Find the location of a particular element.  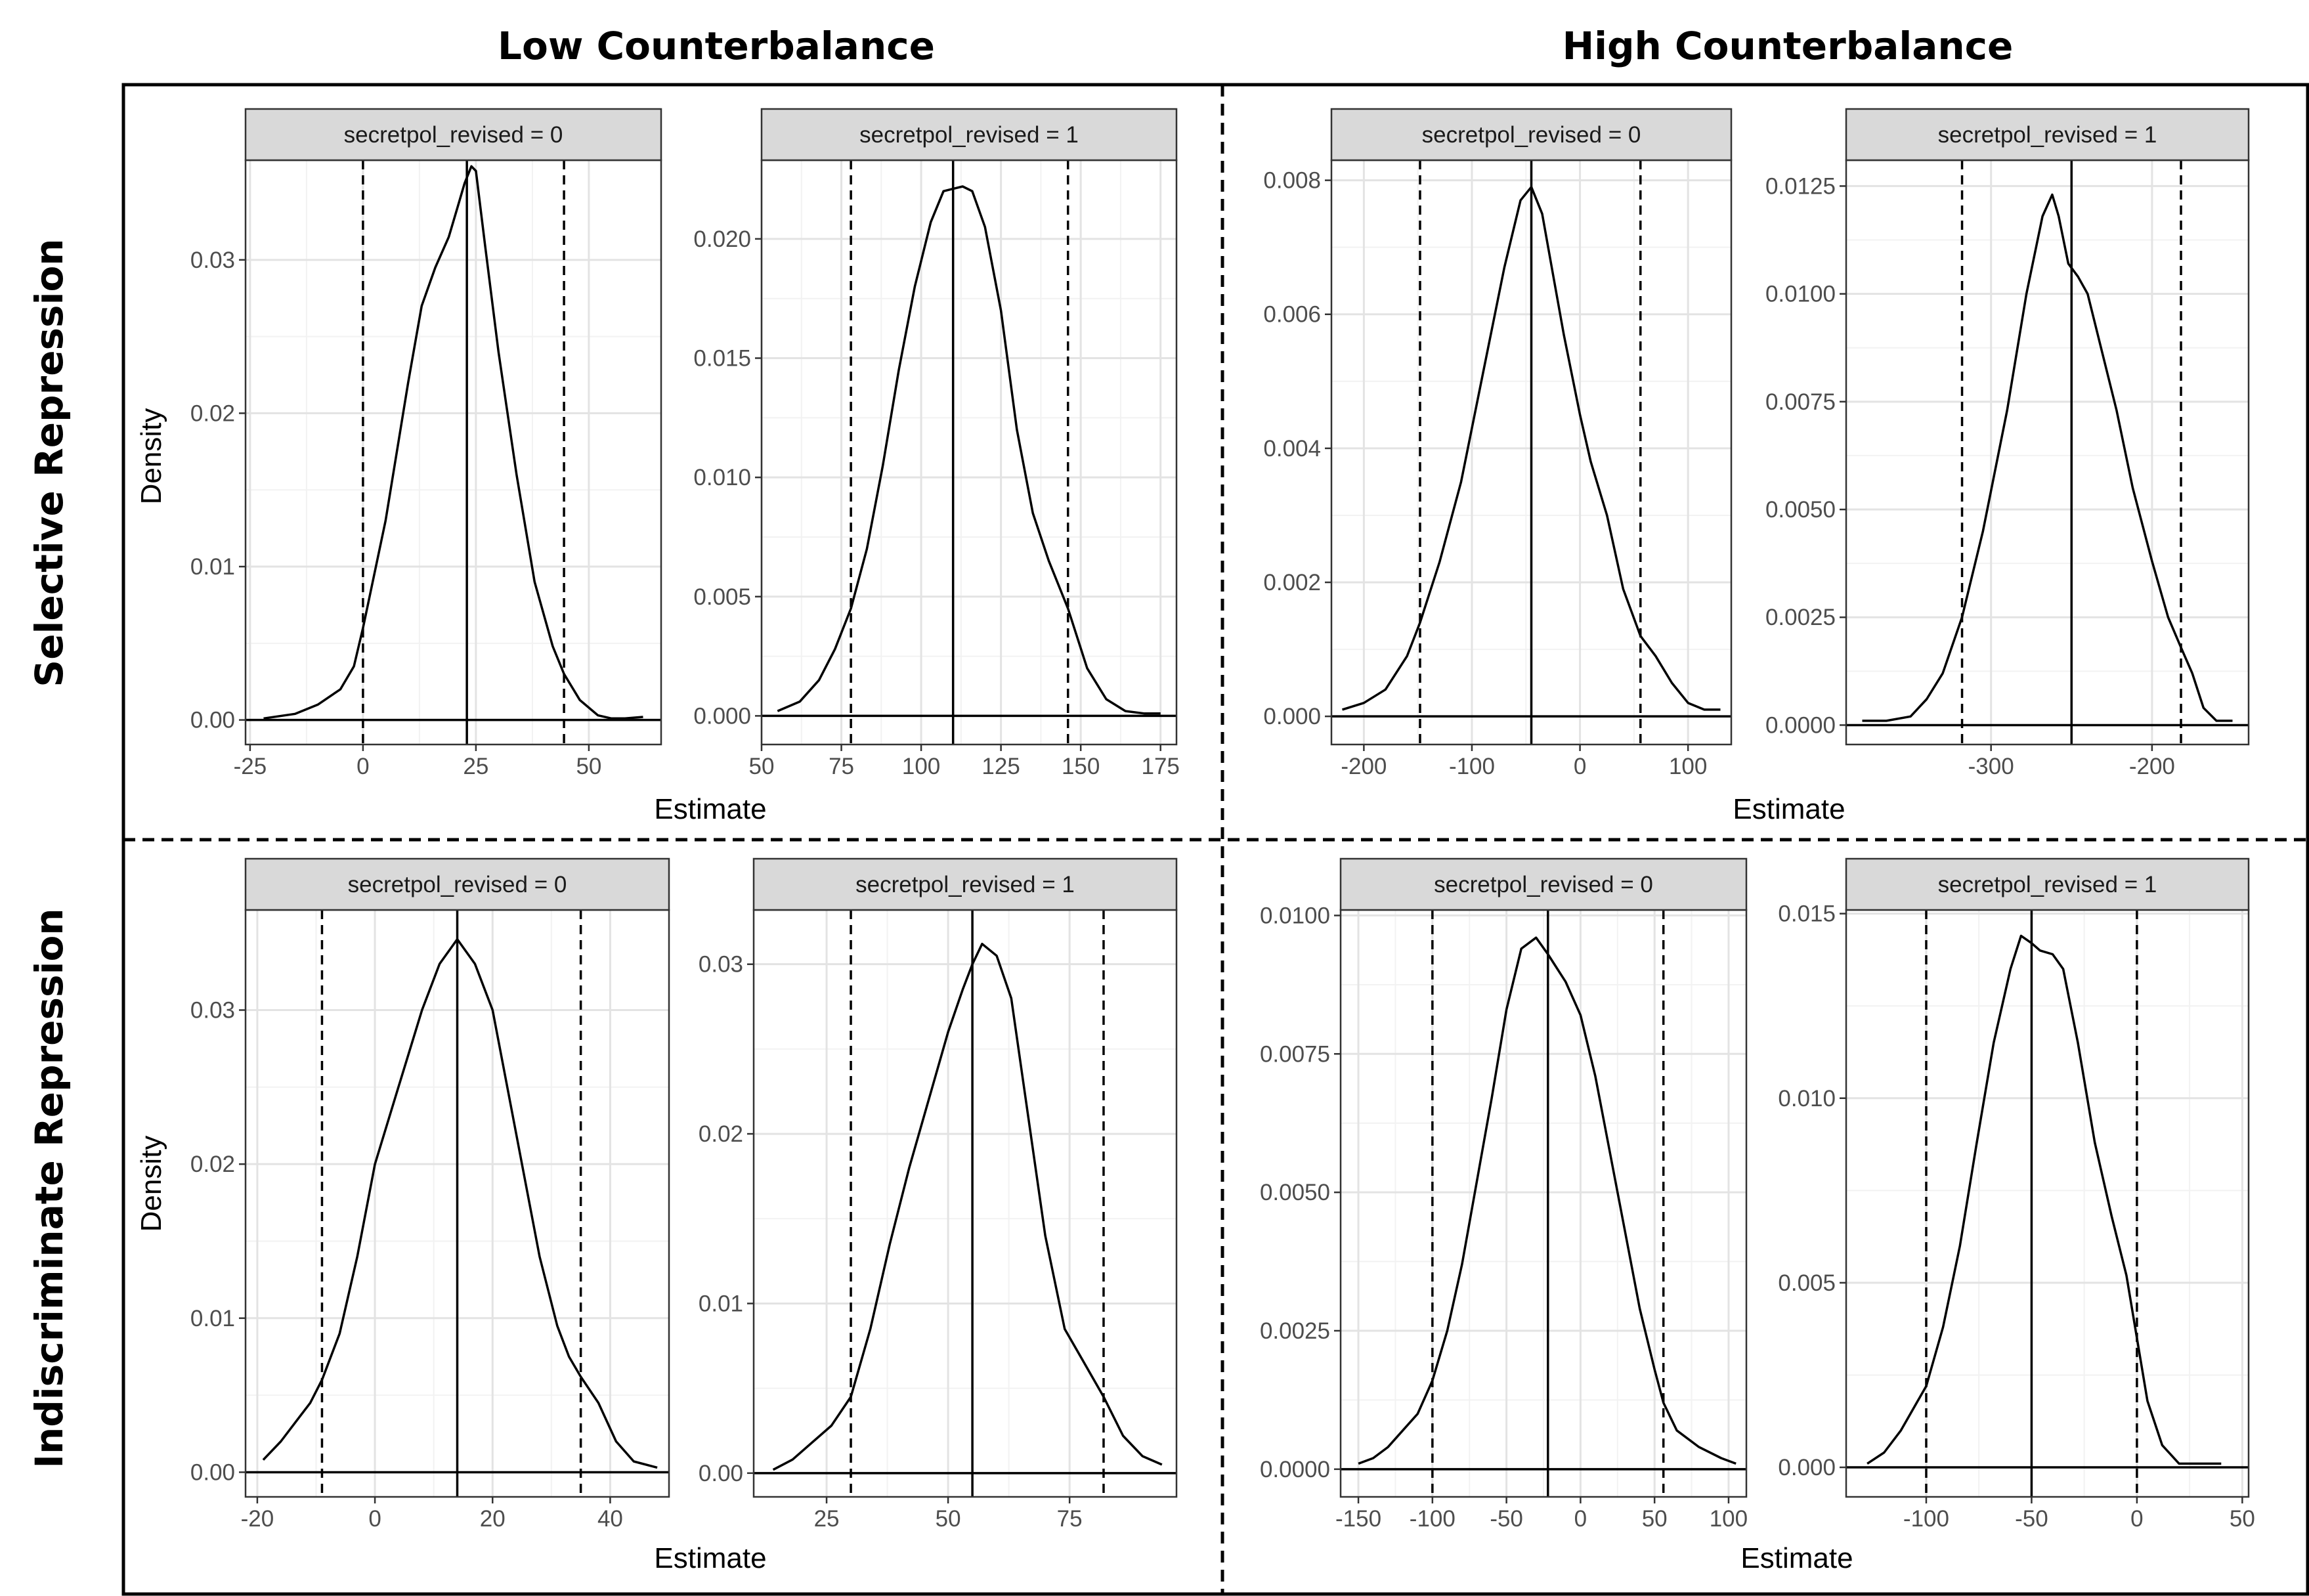

col-title-high-counterbalance: High Counterbalance is located at coordinates (1788, 46).